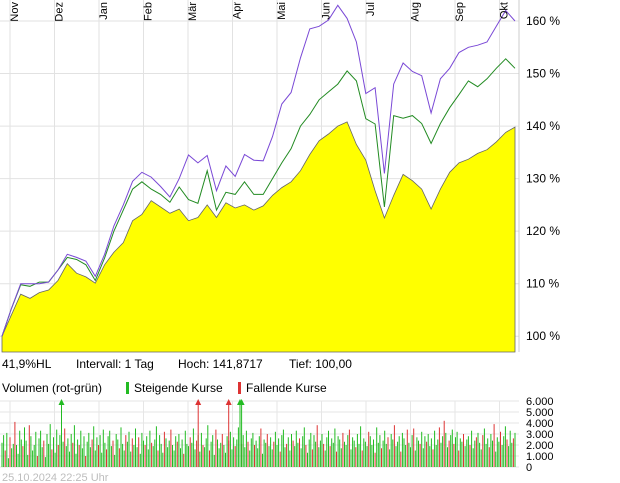  I want to click on low-text: Tief: 100,00, so click(320, 364).